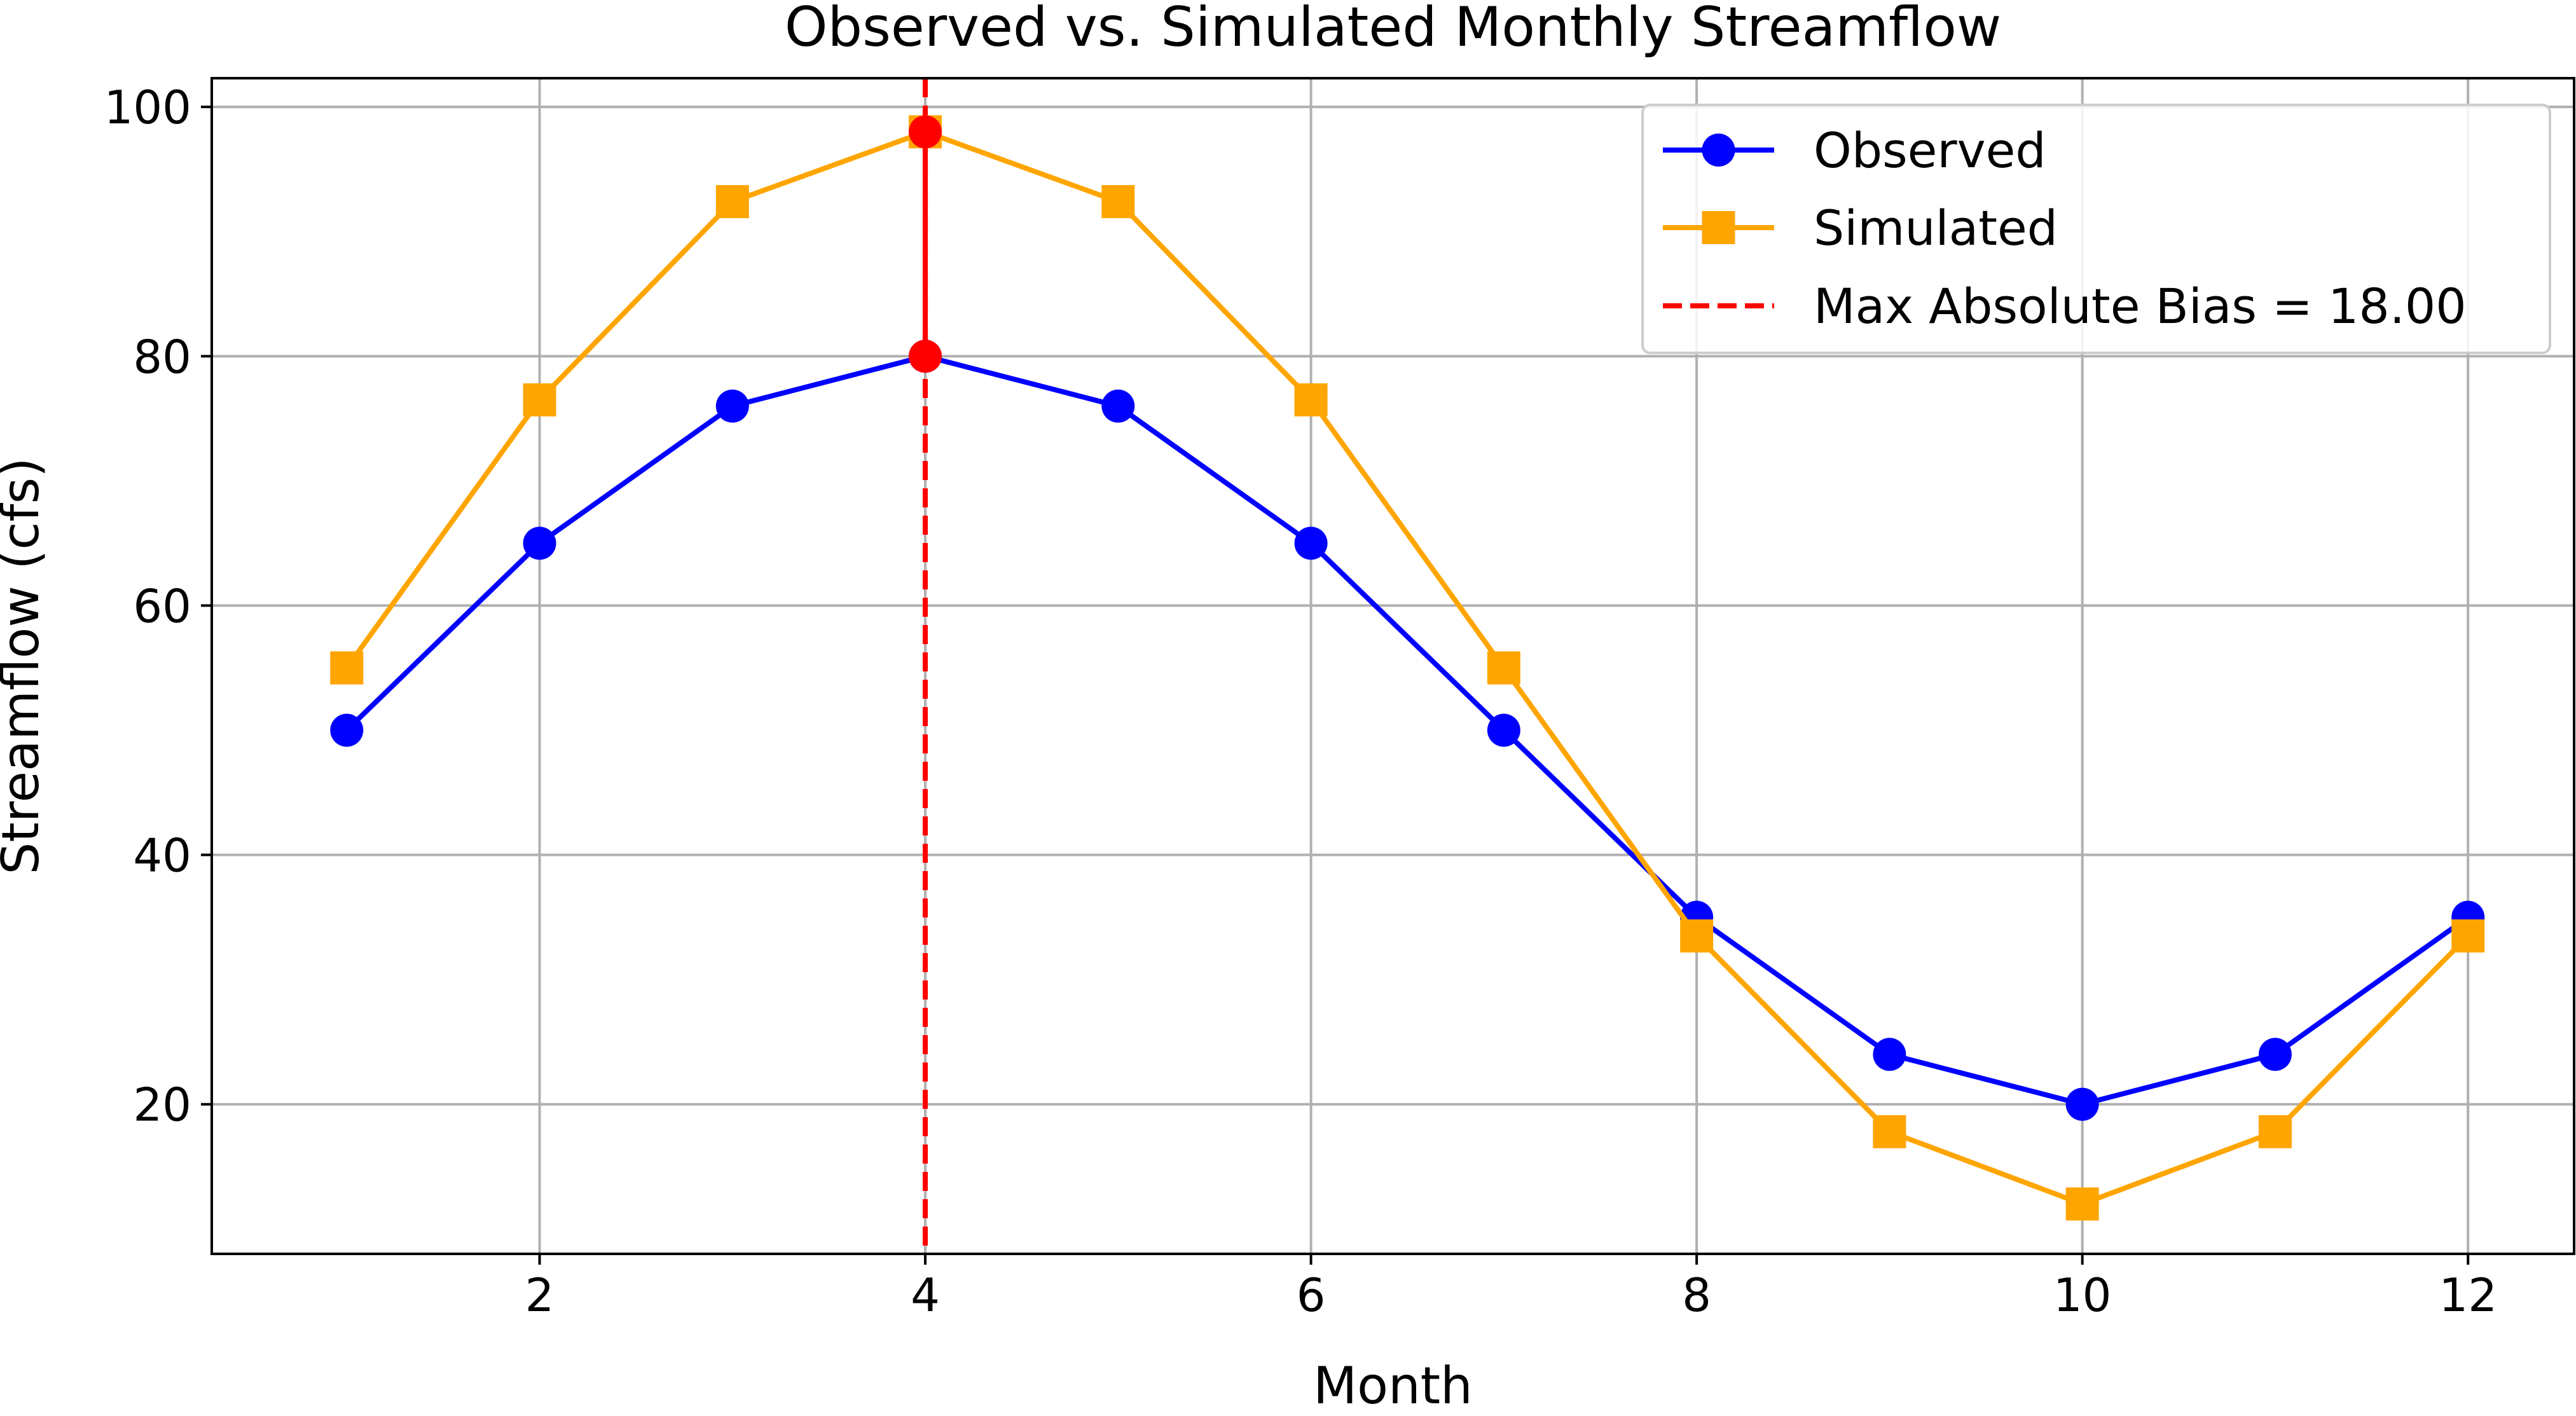 The width and height of the screenshot is (2576, 1416). Describe the element at coordinates (2468, 1295) in the screenshot. I see `x-tick-label: 12` at that location.